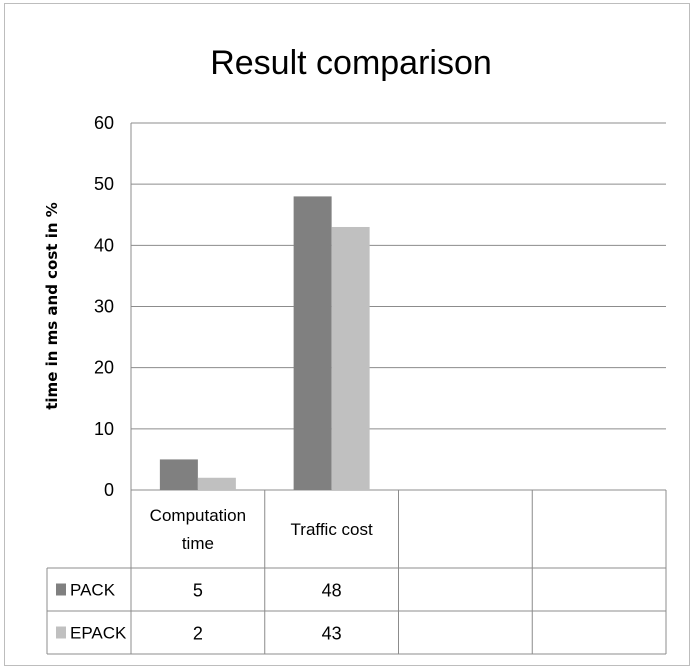 This screenshot has height=669, width=694. Describe the element at coordinates (198, 634) in the screenshot. I see `table-value: 2` at that location.